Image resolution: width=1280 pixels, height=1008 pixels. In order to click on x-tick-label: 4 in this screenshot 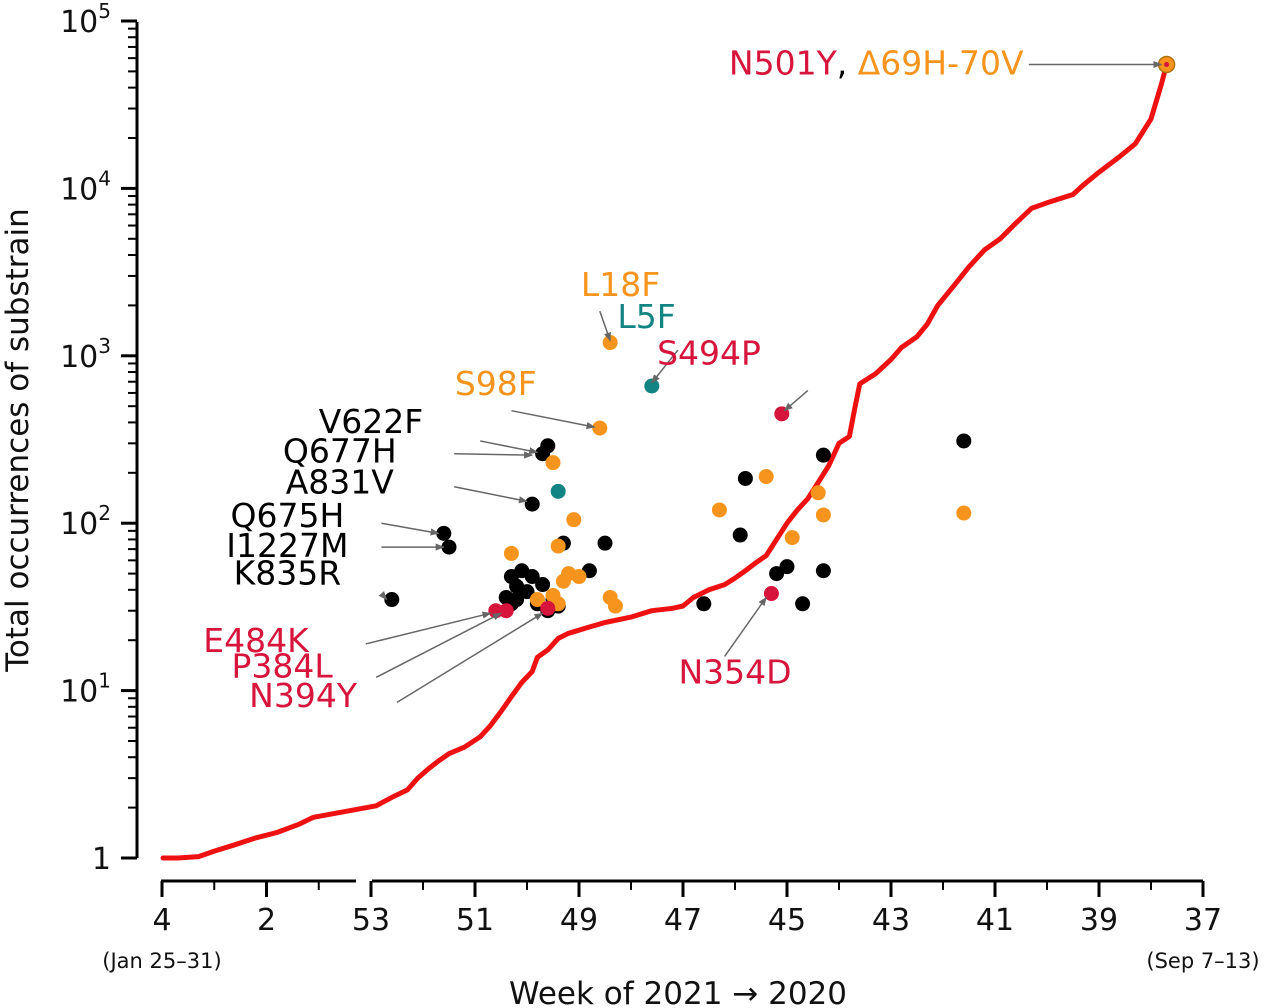, I will do `click(161, 920)`.